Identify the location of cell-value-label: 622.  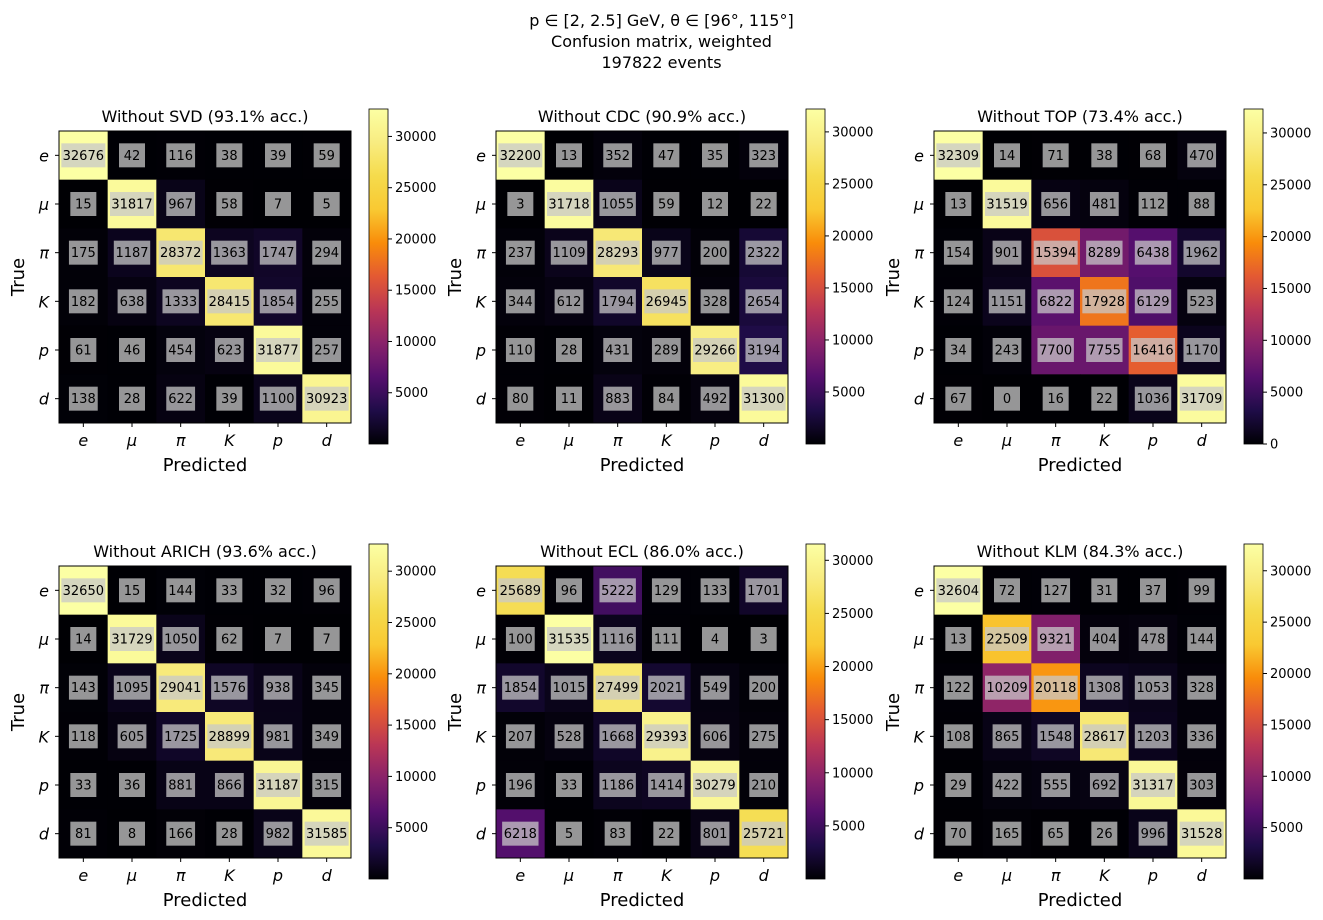
(180, 399).